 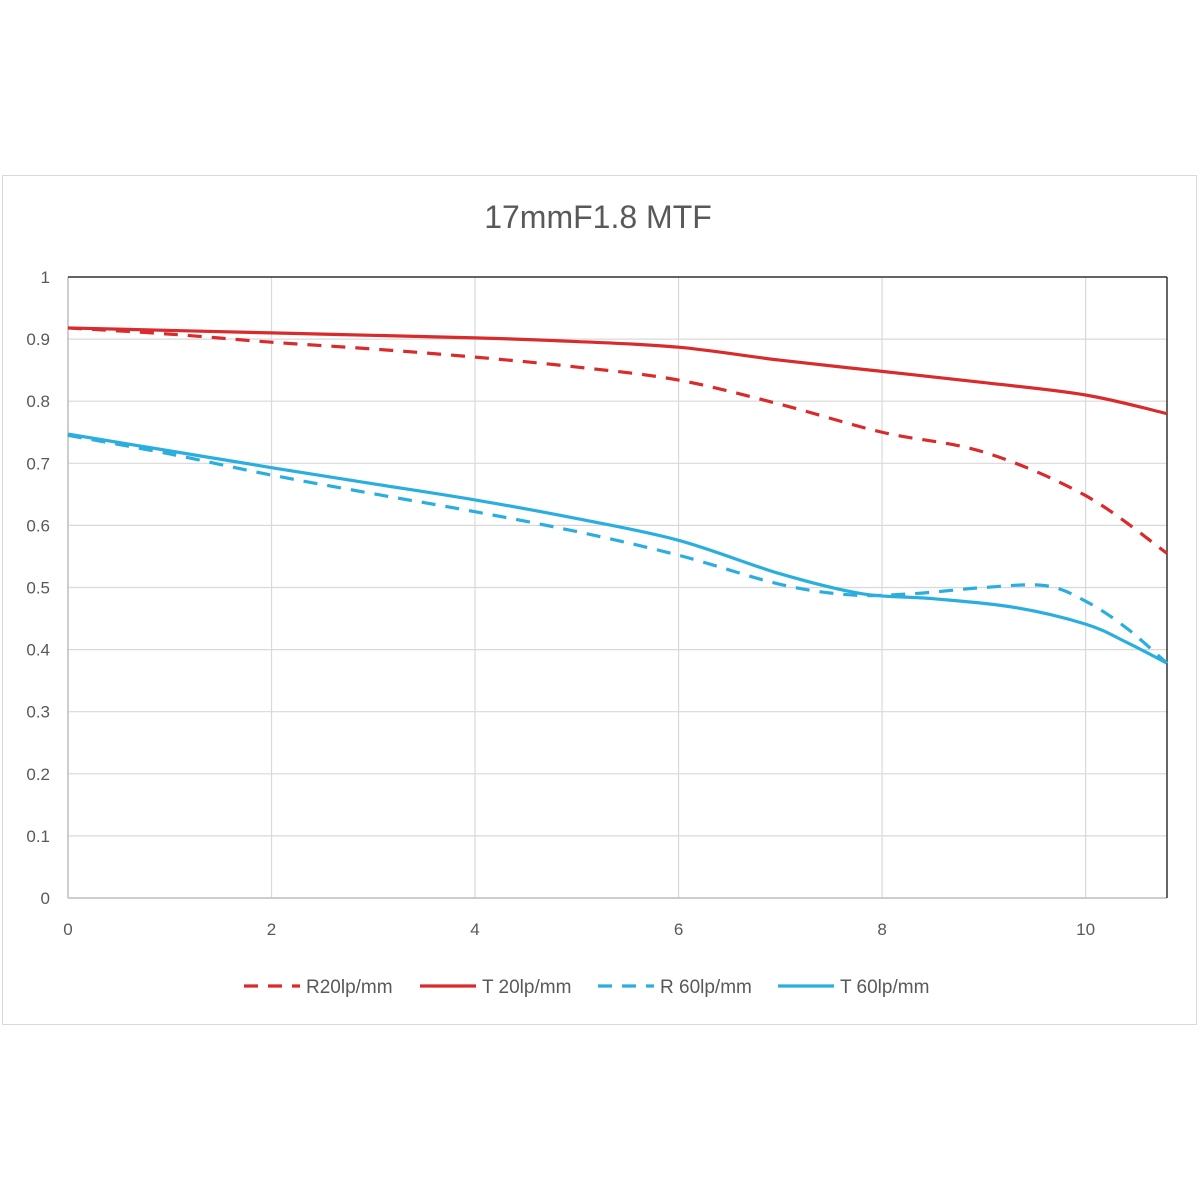 I want to click on x-tick-label: 10, so click(x=1085, y=929).